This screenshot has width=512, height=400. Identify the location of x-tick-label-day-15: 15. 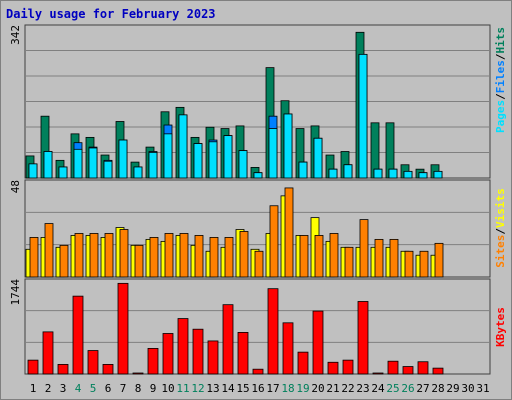
(242, 388).